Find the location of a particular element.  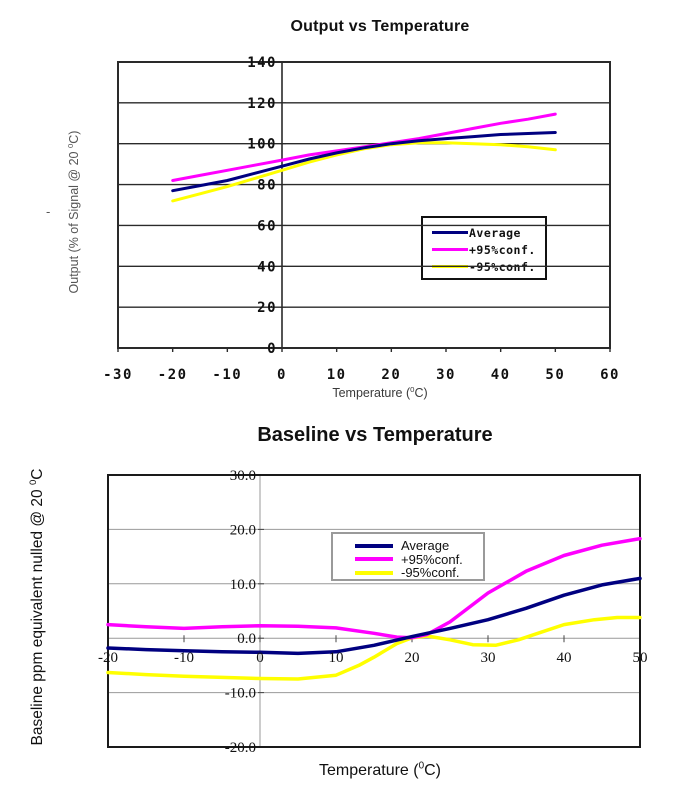

y-tick-label: -20.0 is located at coordinates (240, 748).